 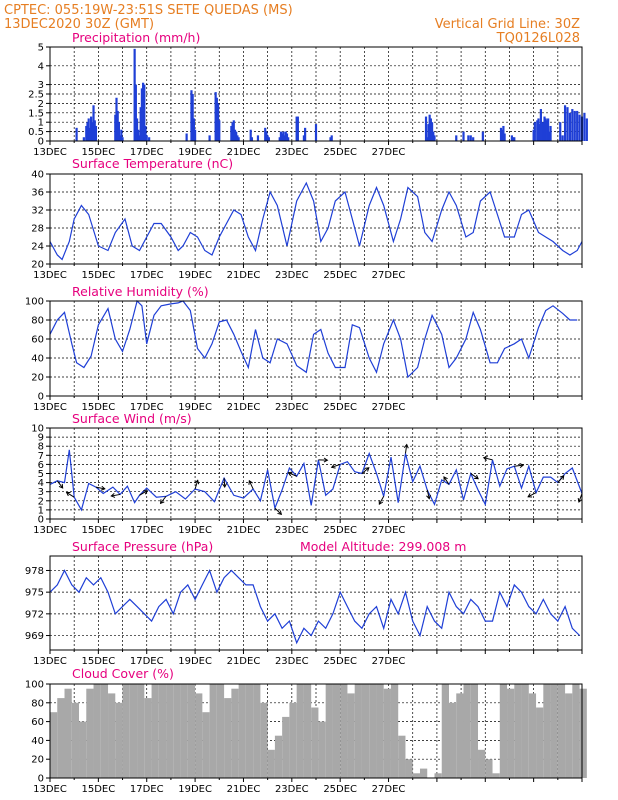 I want to click on wind-xtick-label: 15DEC, so click(x=98, y=530).